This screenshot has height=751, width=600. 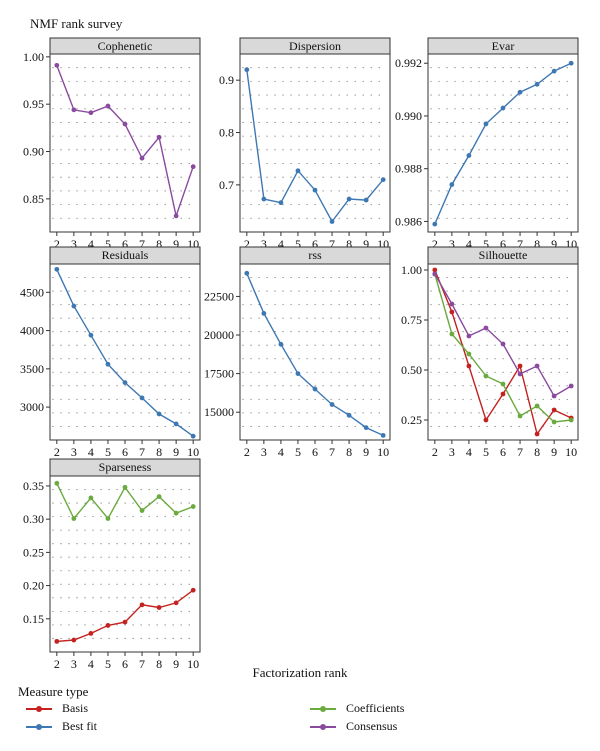 I want to click on figure-title: NMF rank survey, so click(x=76, y=23).